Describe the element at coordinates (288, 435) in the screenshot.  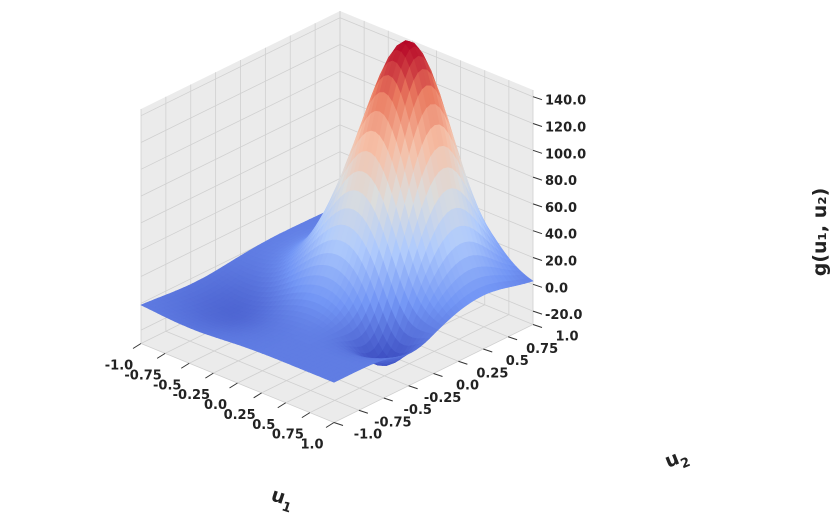
I see `x-tick-label: 0.75` at that location.